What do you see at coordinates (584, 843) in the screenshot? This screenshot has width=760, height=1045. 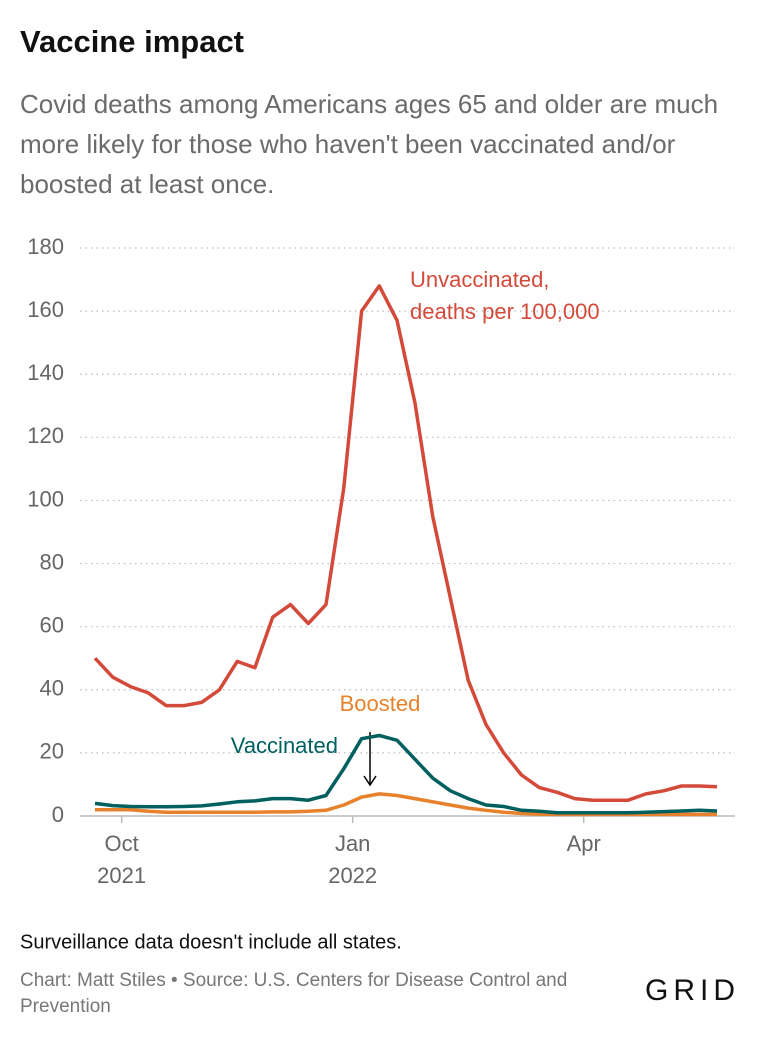 I see `x-tick-label: Apr` at bounding box center [584, 843].